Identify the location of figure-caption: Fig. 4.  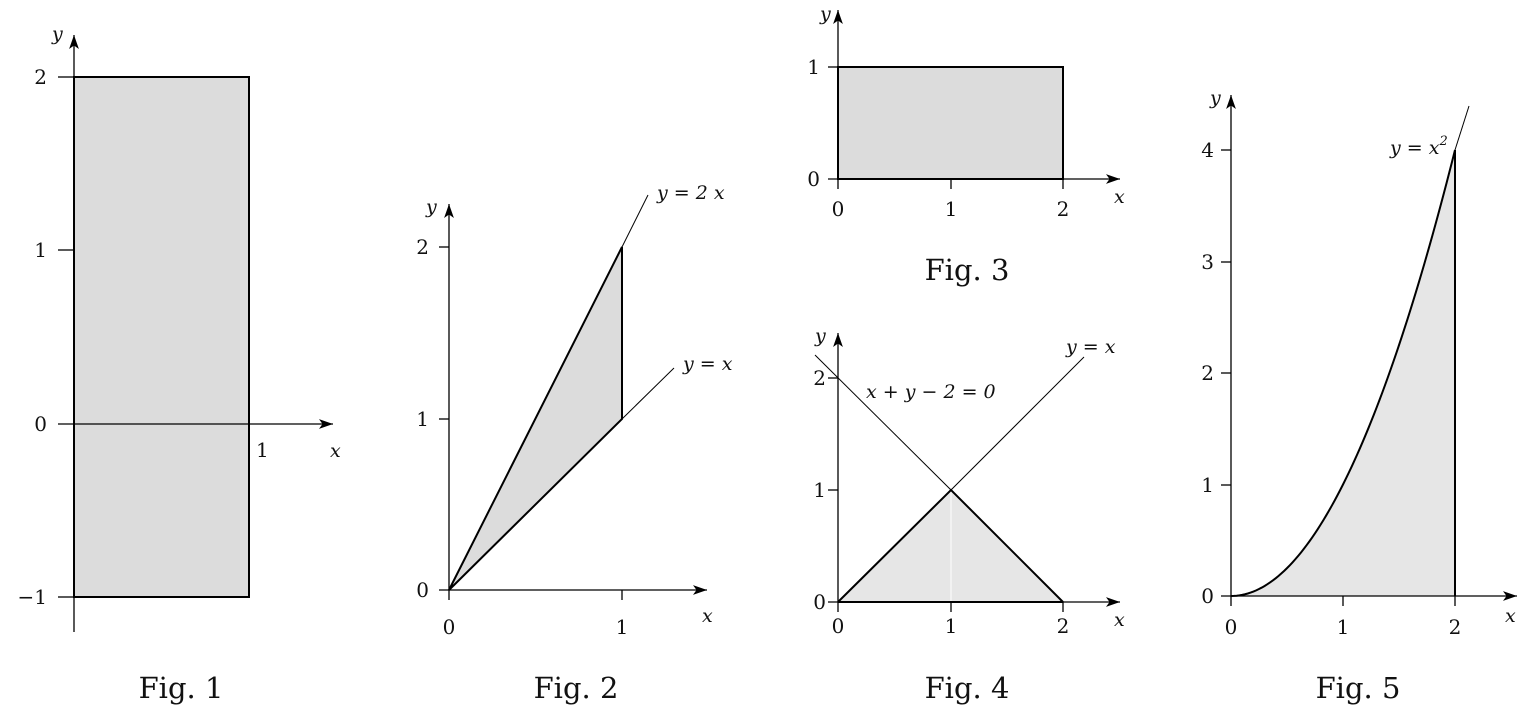
(967, 688).